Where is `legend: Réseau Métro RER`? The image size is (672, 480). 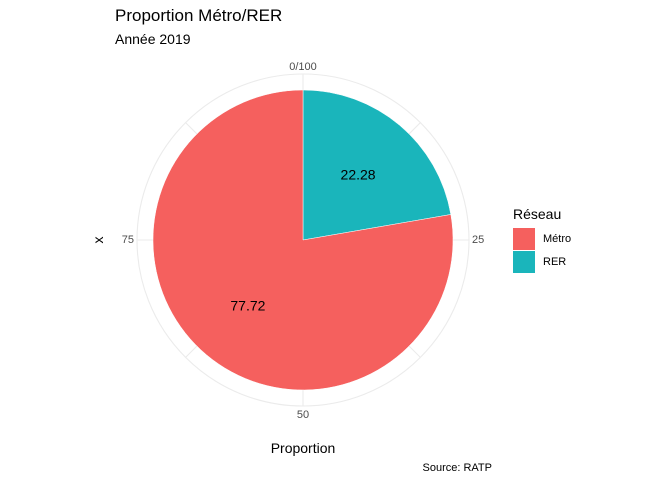
legend: Réseau Métro RER is located at coordinates (542, 239).